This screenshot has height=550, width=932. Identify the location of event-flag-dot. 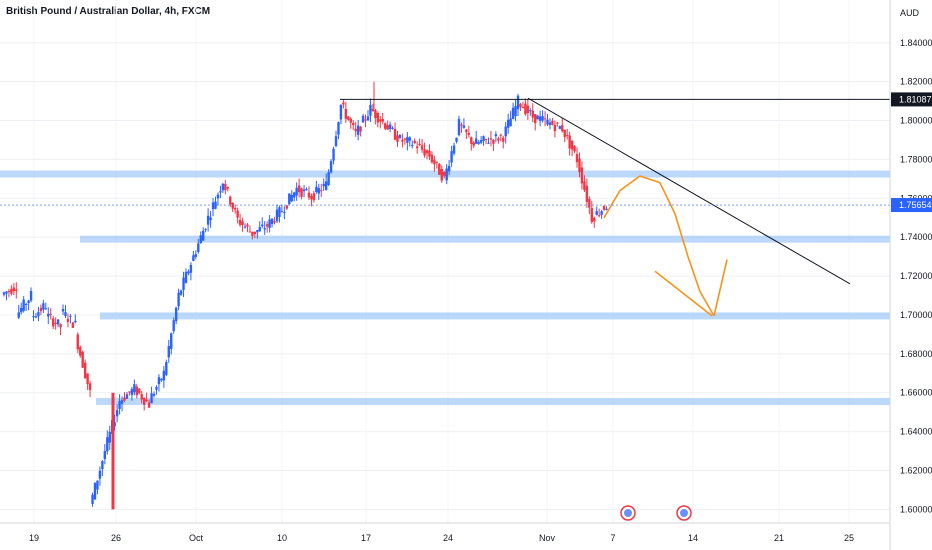
(684, 513).